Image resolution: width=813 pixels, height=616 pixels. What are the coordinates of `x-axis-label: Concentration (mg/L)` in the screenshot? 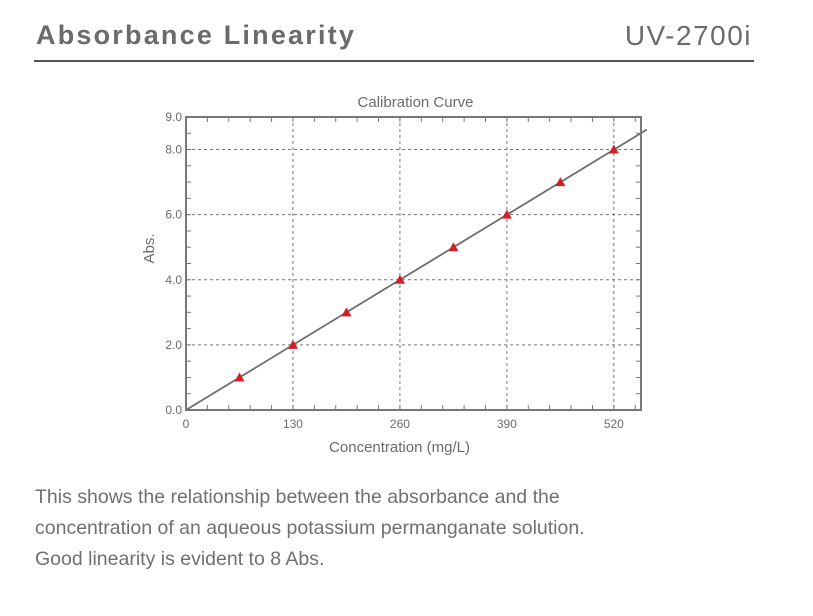 It's located at (399, 447).